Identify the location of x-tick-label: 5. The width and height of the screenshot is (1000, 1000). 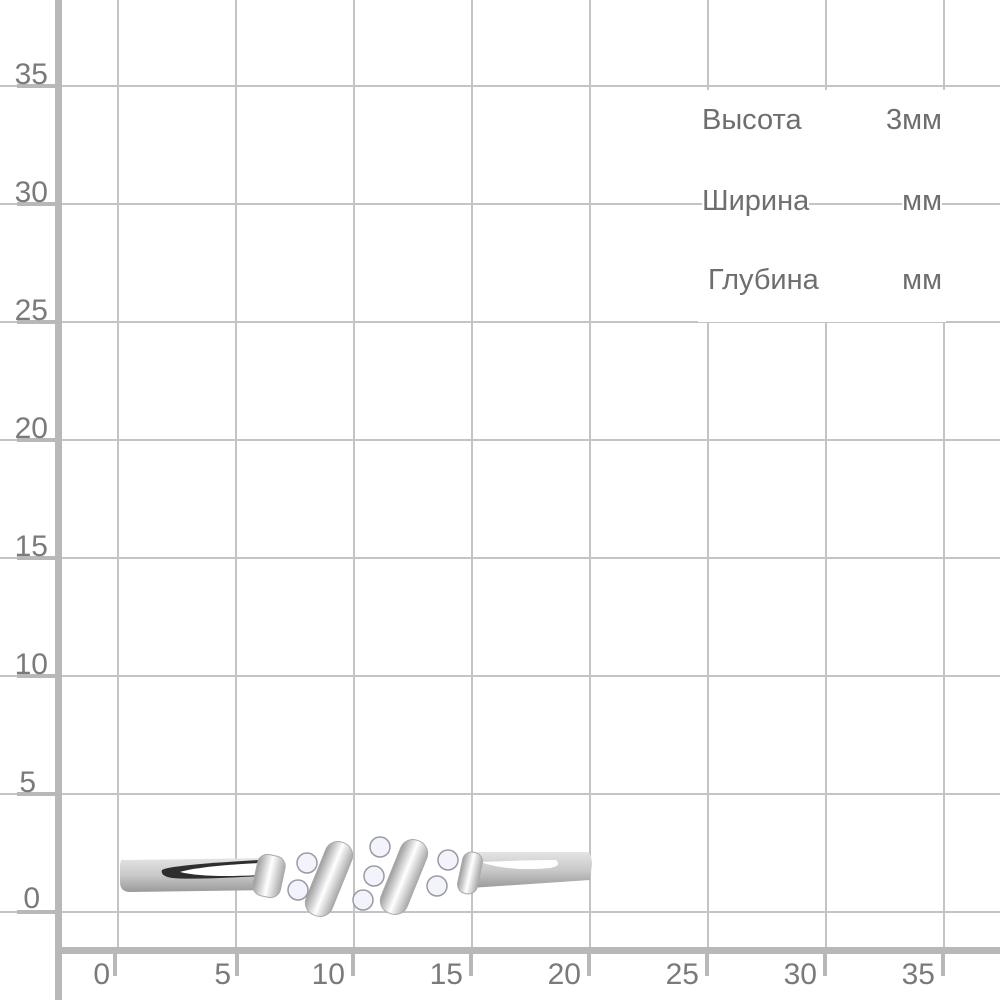
(222, 974).